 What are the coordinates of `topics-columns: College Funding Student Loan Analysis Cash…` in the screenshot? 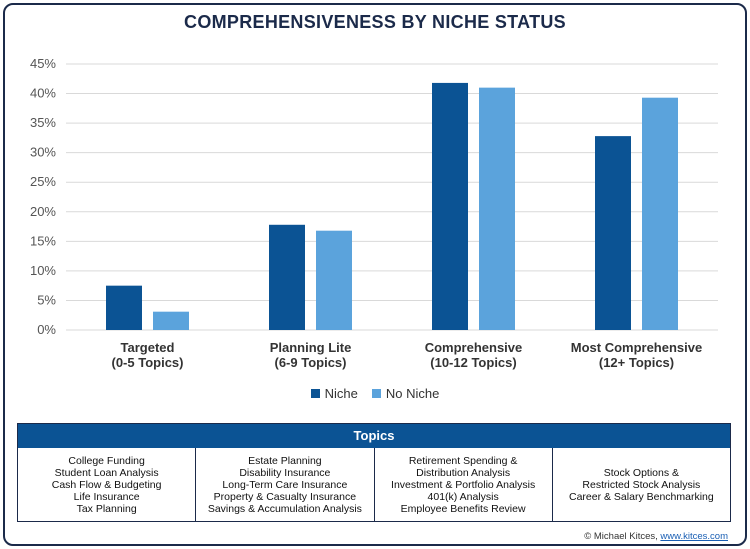 It's located at (374, 484).